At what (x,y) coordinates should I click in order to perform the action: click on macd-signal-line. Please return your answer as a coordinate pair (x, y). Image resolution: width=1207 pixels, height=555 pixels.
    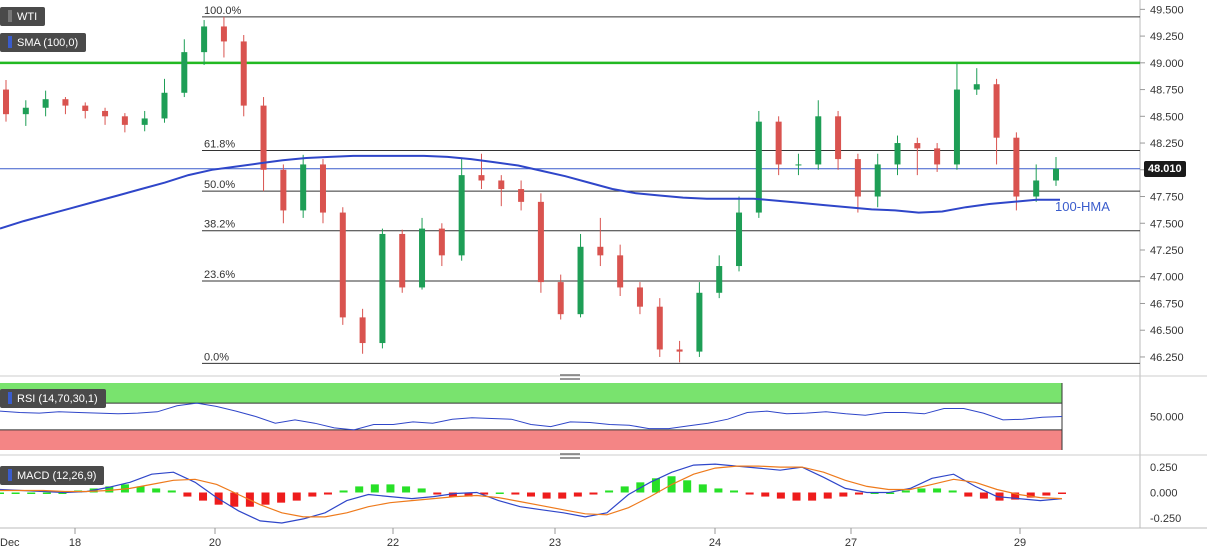
    Looking at the image, I should click on (531, 491).